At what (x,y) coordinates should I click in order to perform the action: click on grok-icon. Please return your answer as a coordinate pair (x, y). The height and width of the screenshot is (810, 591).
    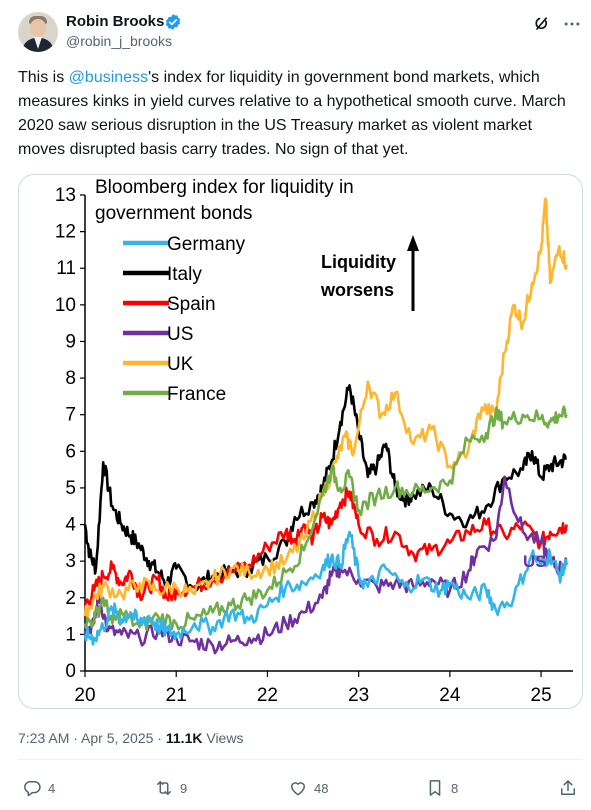
    Looking at the image, I should click on (542, 24).